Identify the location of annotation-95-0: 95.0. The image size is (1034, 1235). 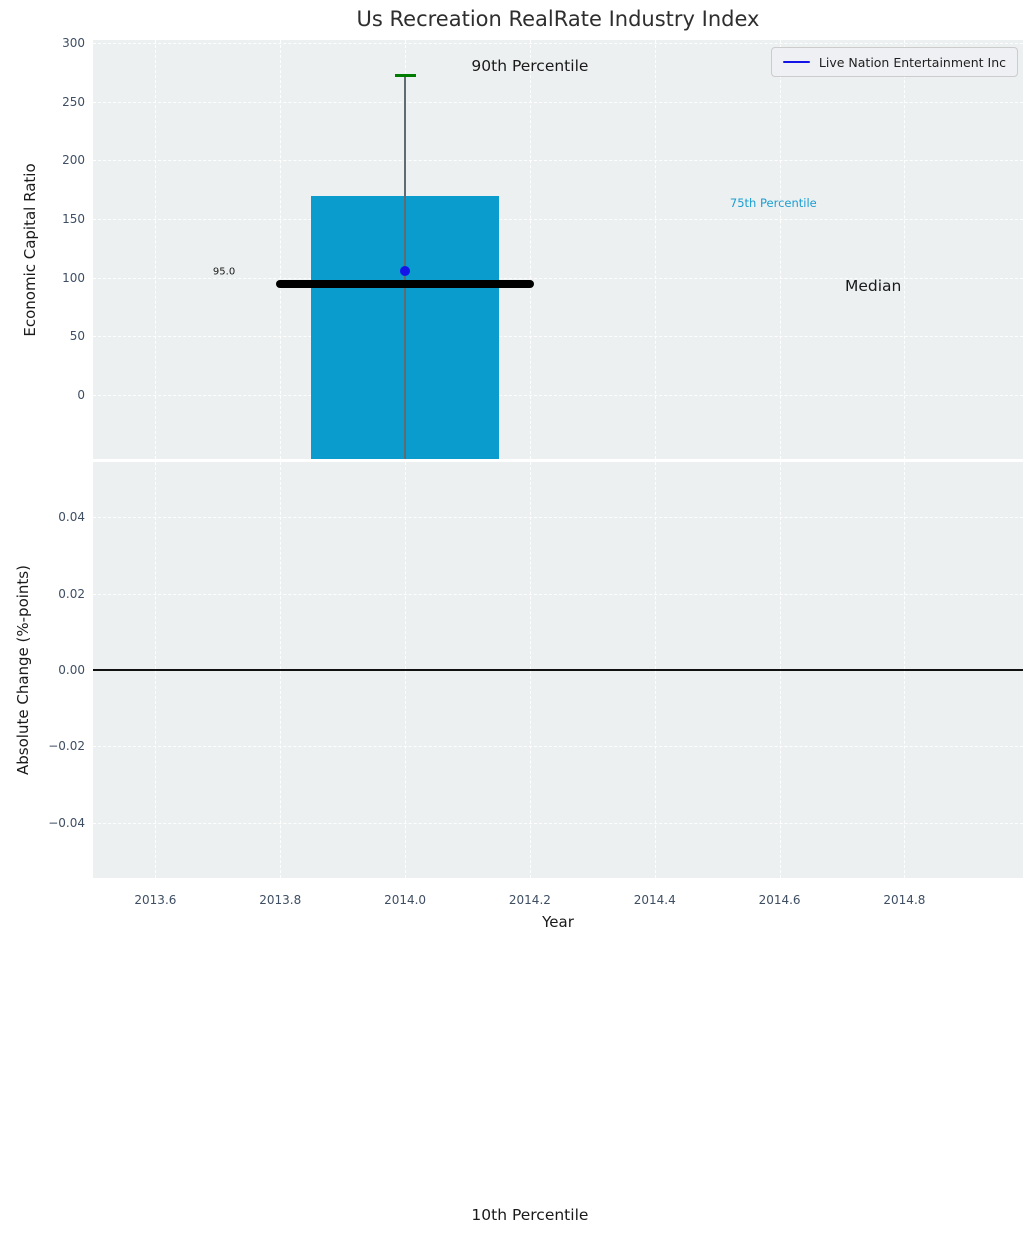
(224, 272).